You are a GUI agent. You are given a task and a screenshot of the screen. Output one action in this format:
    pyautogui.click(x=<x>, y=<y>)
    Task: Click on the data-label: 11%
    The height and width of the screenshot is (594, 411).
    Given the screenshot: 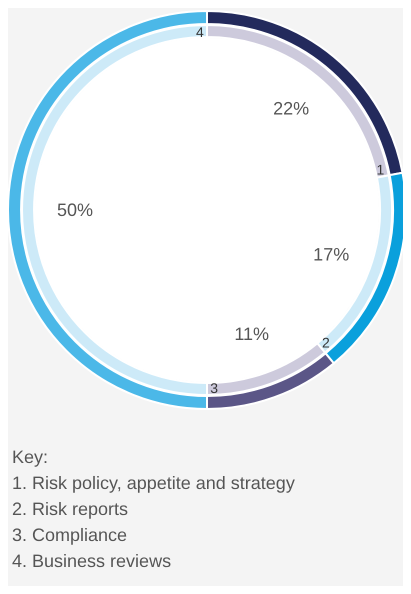 What is the action you would take?
    pyautogui.click(x=252, y=334)
    